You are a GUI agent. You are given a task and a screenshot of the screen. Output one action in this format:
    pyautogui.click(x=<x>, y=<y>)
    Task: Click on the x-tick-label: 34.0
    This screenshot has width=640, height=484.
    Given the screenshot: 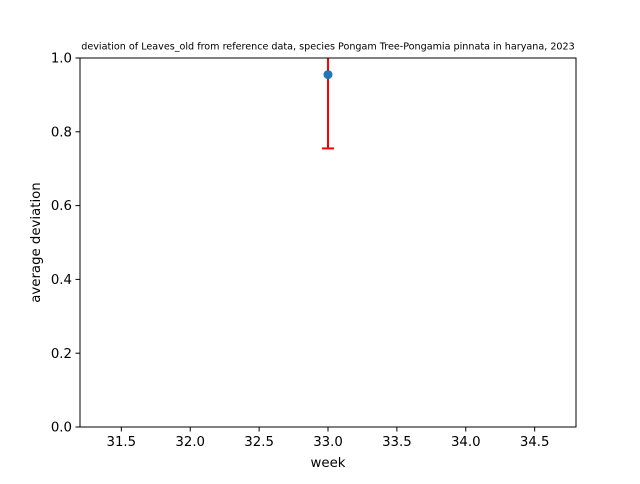 What is the action you would take?
    pyautogui.click(x=466, y=442)
    